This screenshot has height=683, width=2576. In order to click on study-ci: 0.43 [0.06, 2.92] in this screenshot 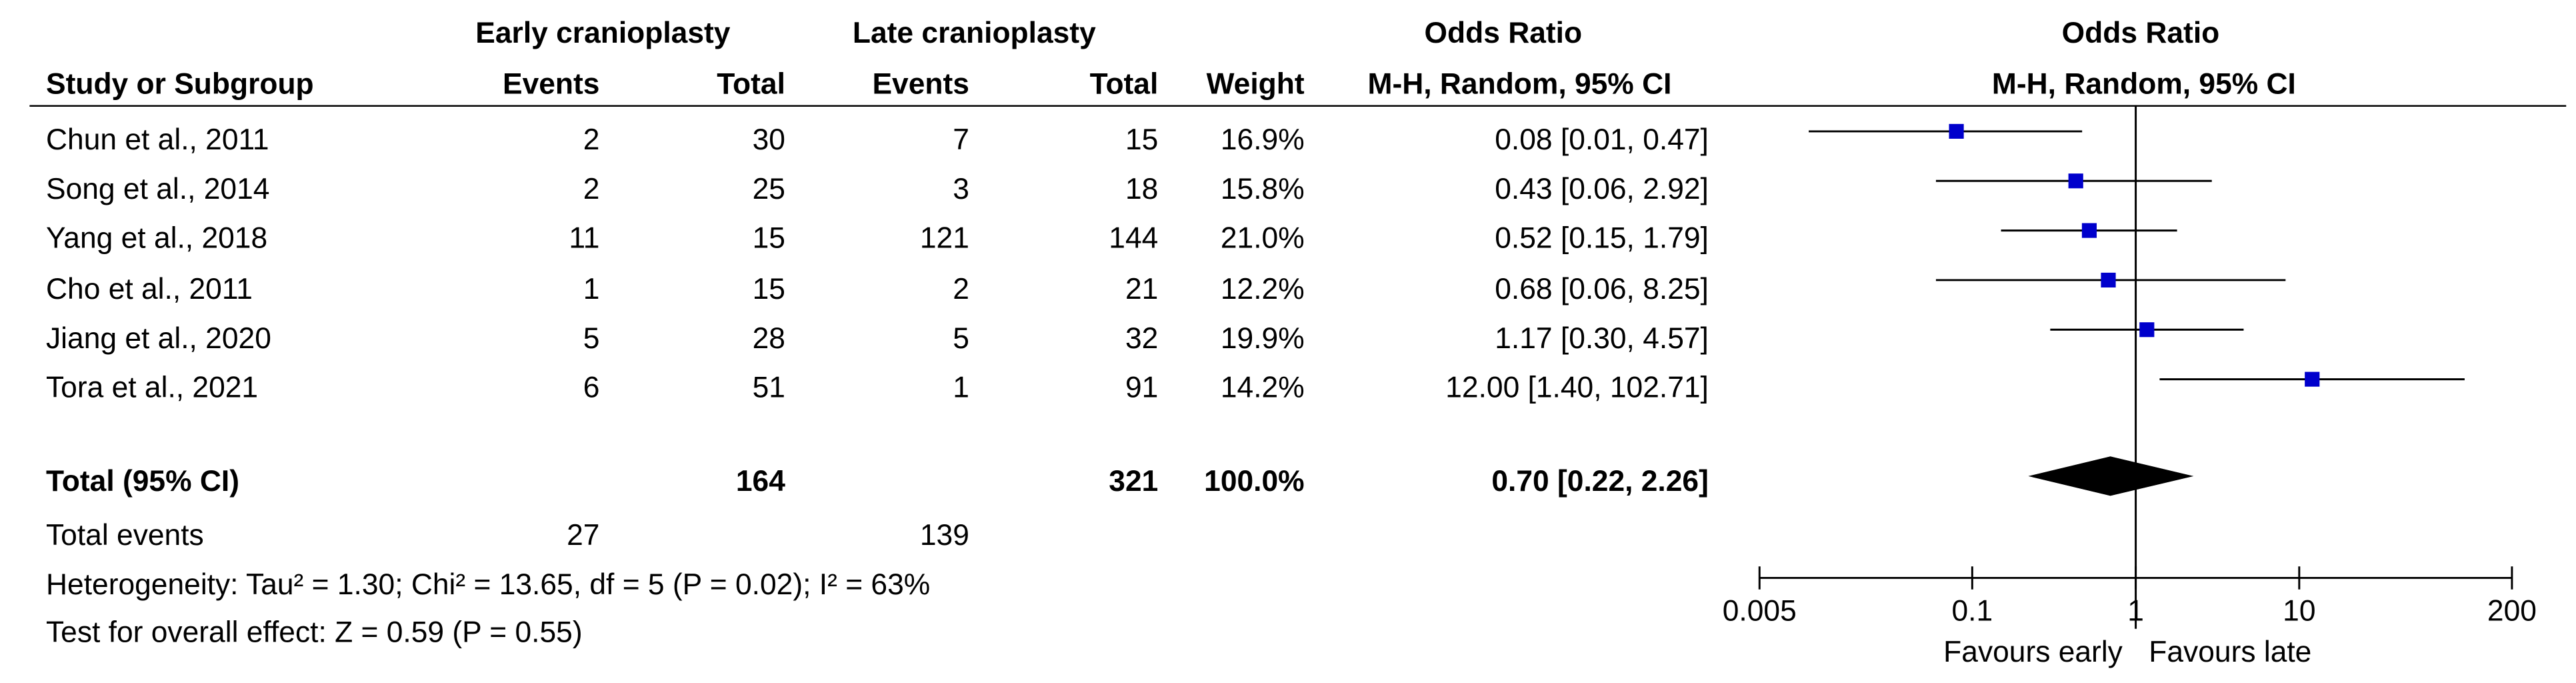, I will do `click(1602, 189)`.